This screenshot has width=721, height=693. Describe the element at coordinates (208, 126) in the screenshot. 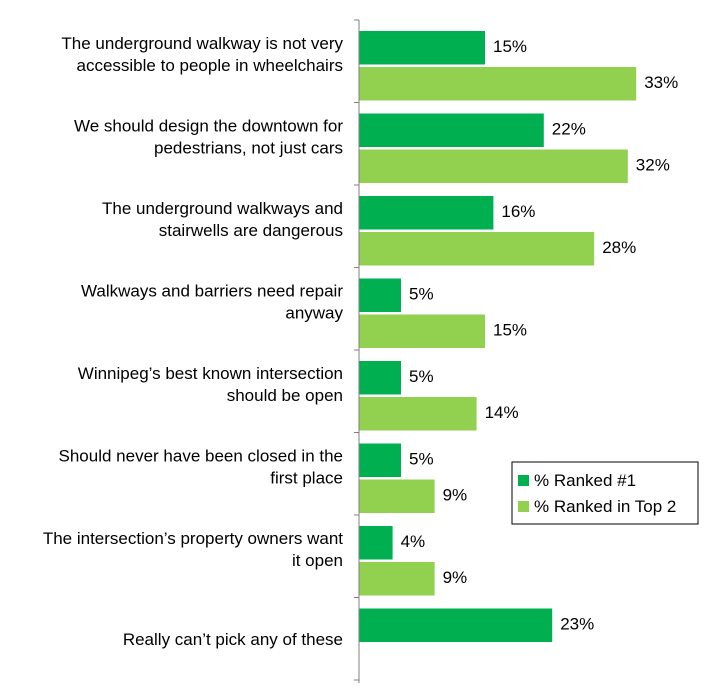

I see `category-label-line: We should design the downtown for` at that location.